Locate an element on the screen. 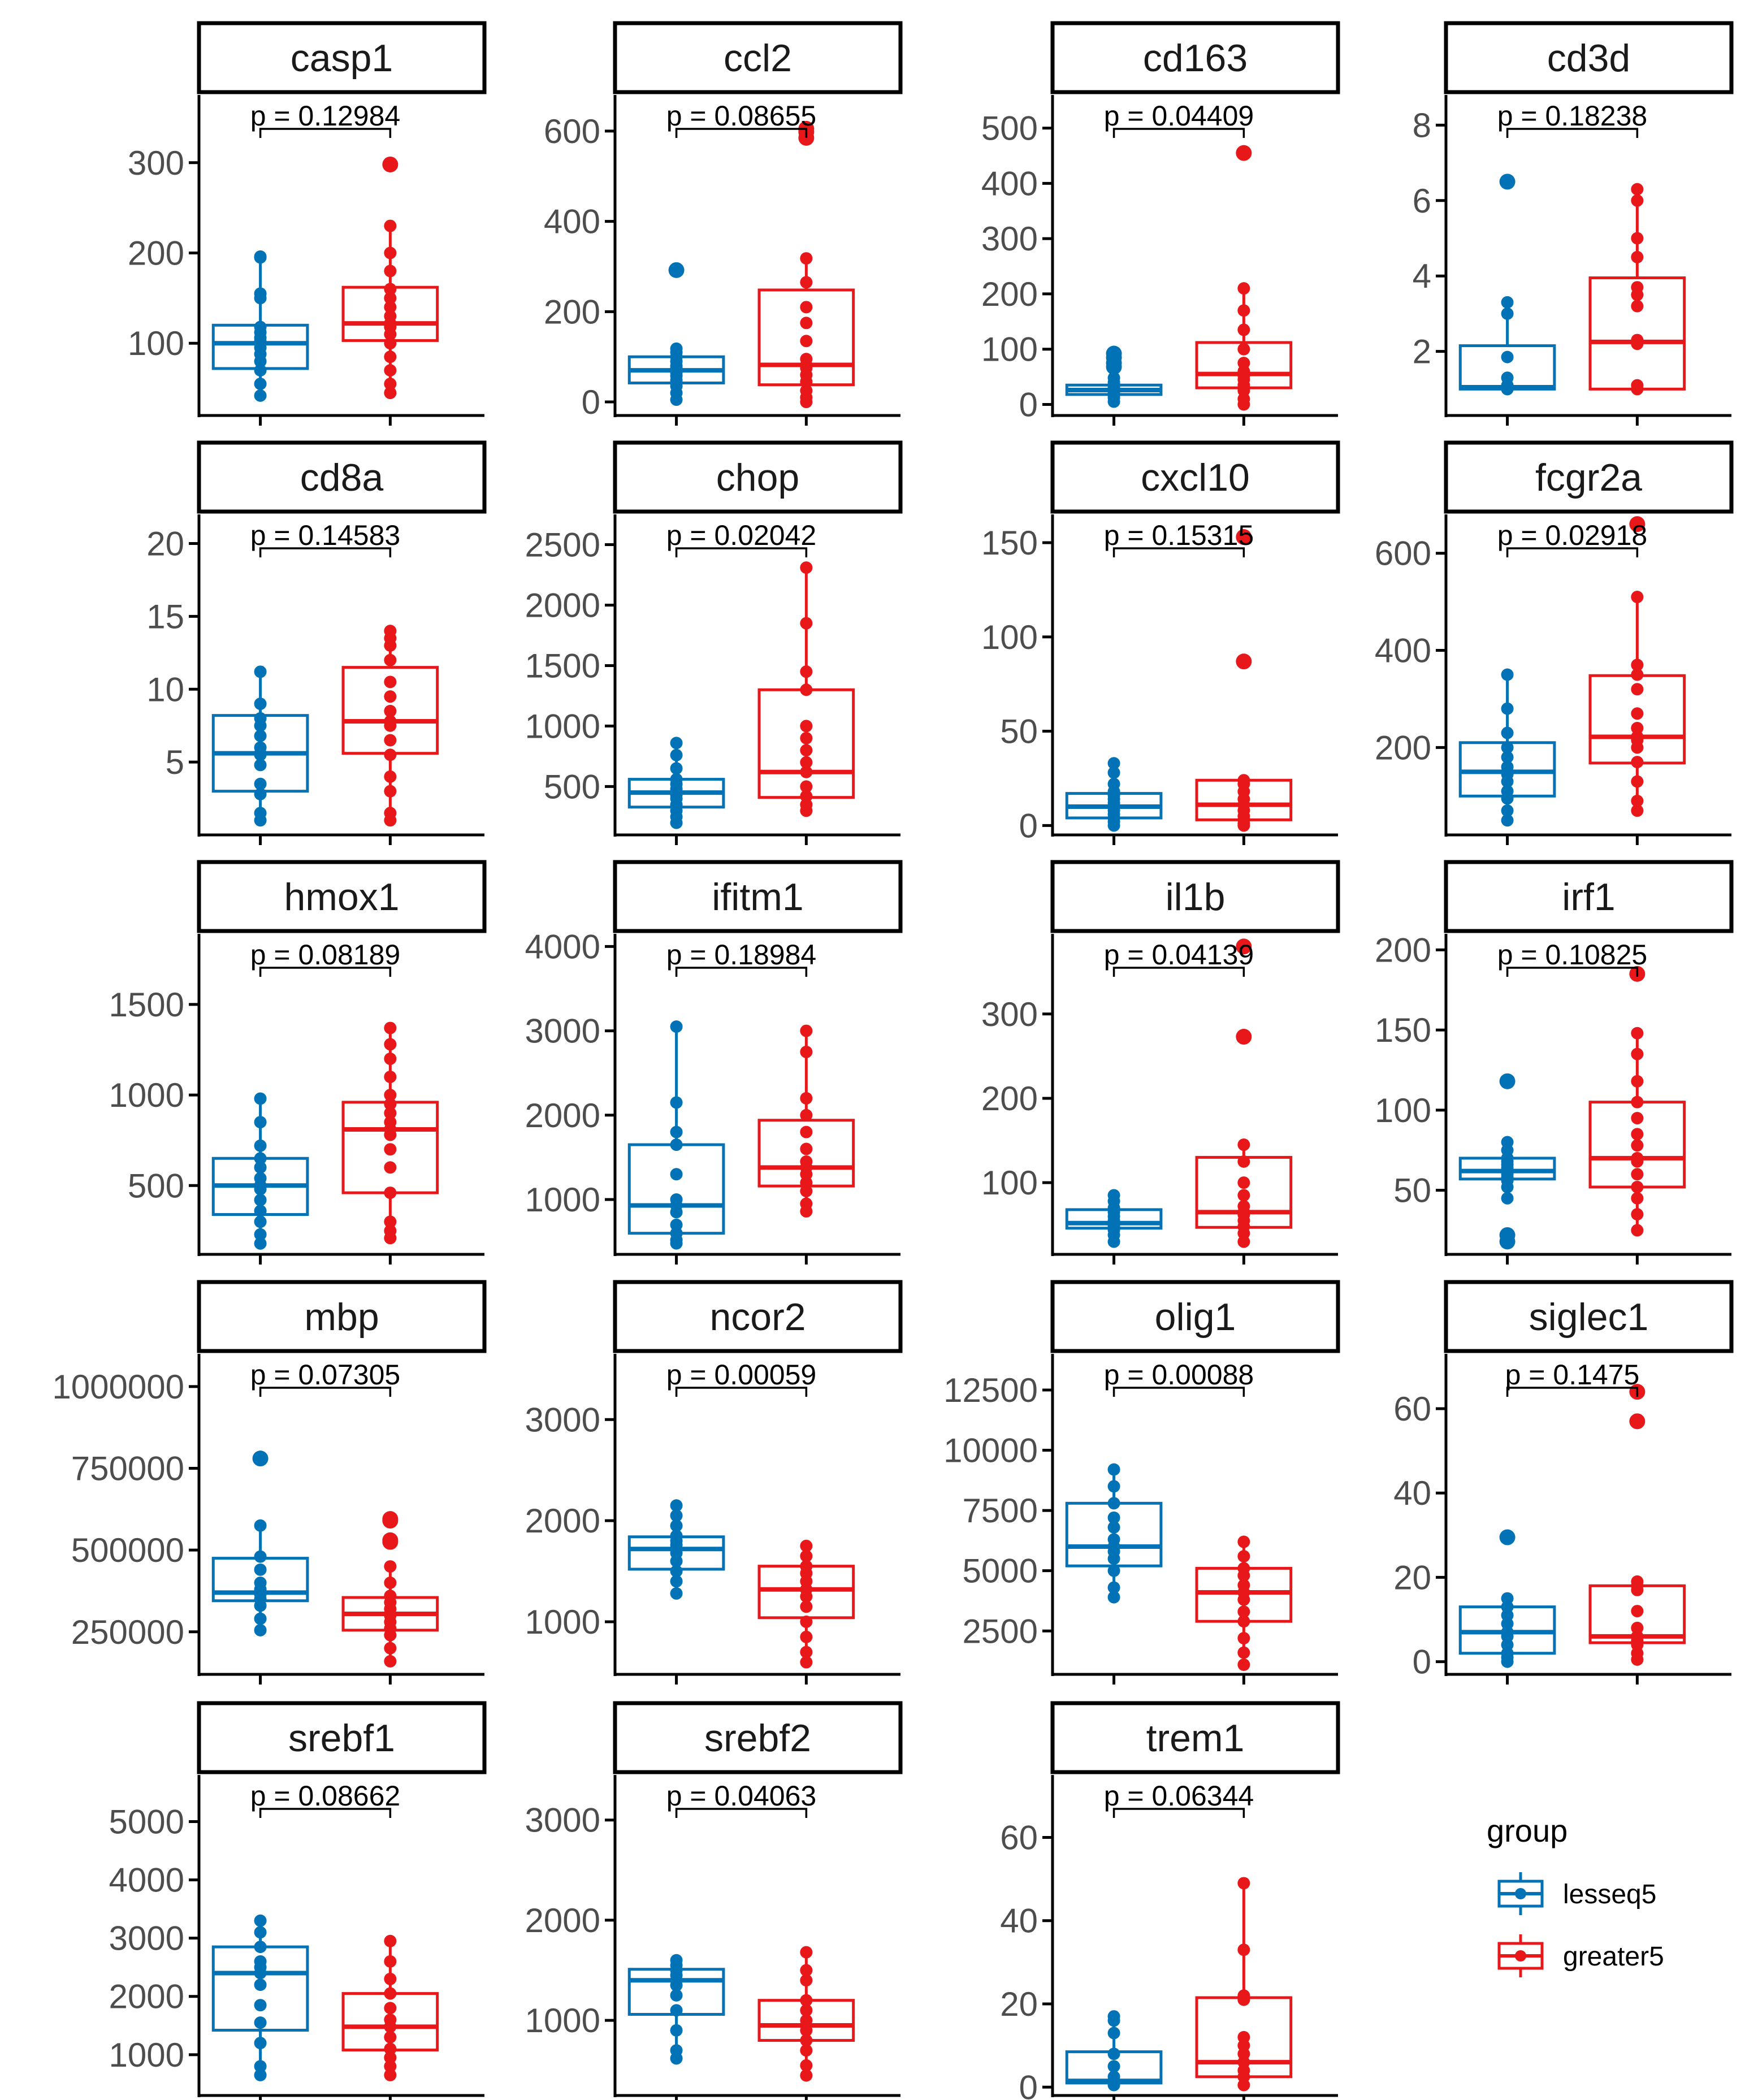  p-value-label: p = 0.1475 is located at coordinates (1572, 1375).